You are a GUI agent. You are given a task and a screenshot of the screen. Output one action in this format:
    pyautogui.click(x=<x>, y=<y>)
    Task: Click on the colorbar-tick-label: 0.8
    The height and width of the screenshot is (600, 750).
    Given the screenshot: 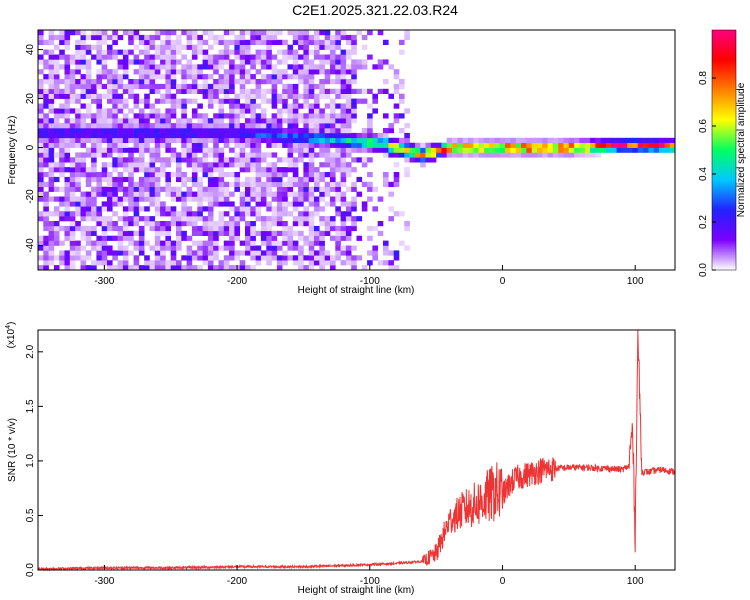 What is the action you would take?
    pyautogui.click(x=703, y=78)
    